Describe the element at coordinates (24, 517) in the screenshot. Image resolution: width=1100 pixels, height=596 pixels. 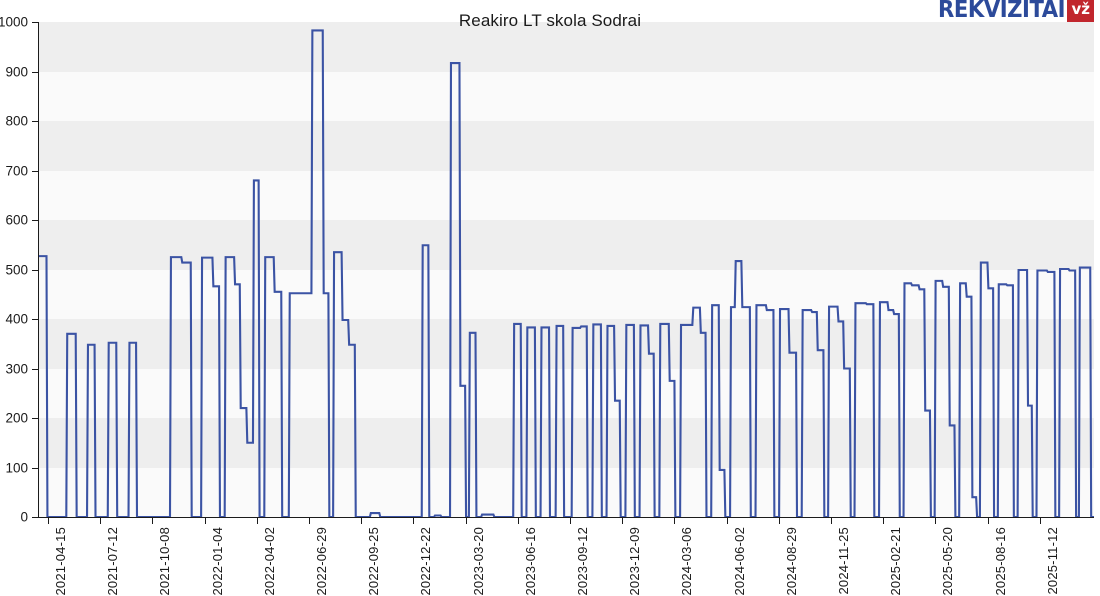
I see `y-axis-tick-label: 0` at that location.